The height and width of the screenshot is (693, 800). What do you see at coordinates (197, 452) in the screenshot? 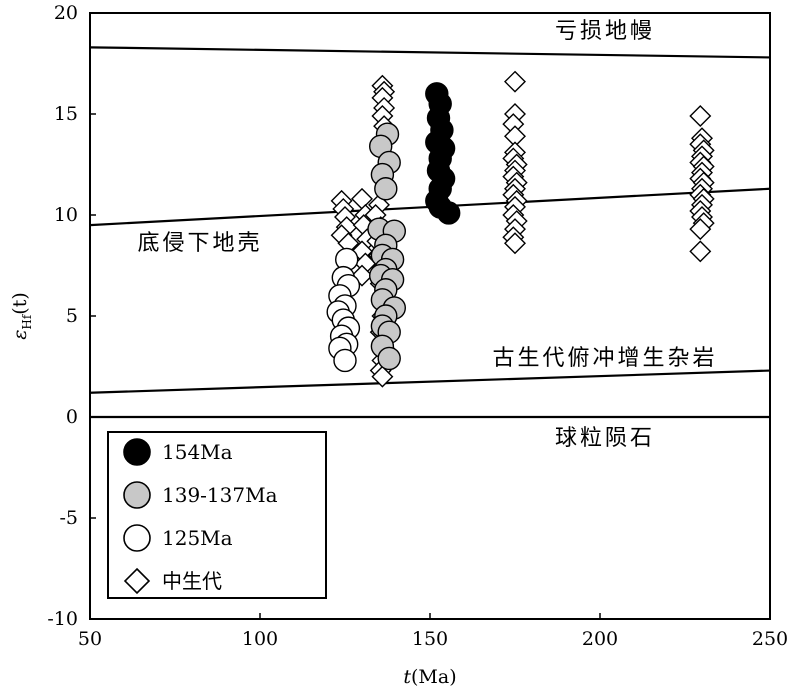
I see `legend-label: 154Ma` at bounding box center [197, 452].